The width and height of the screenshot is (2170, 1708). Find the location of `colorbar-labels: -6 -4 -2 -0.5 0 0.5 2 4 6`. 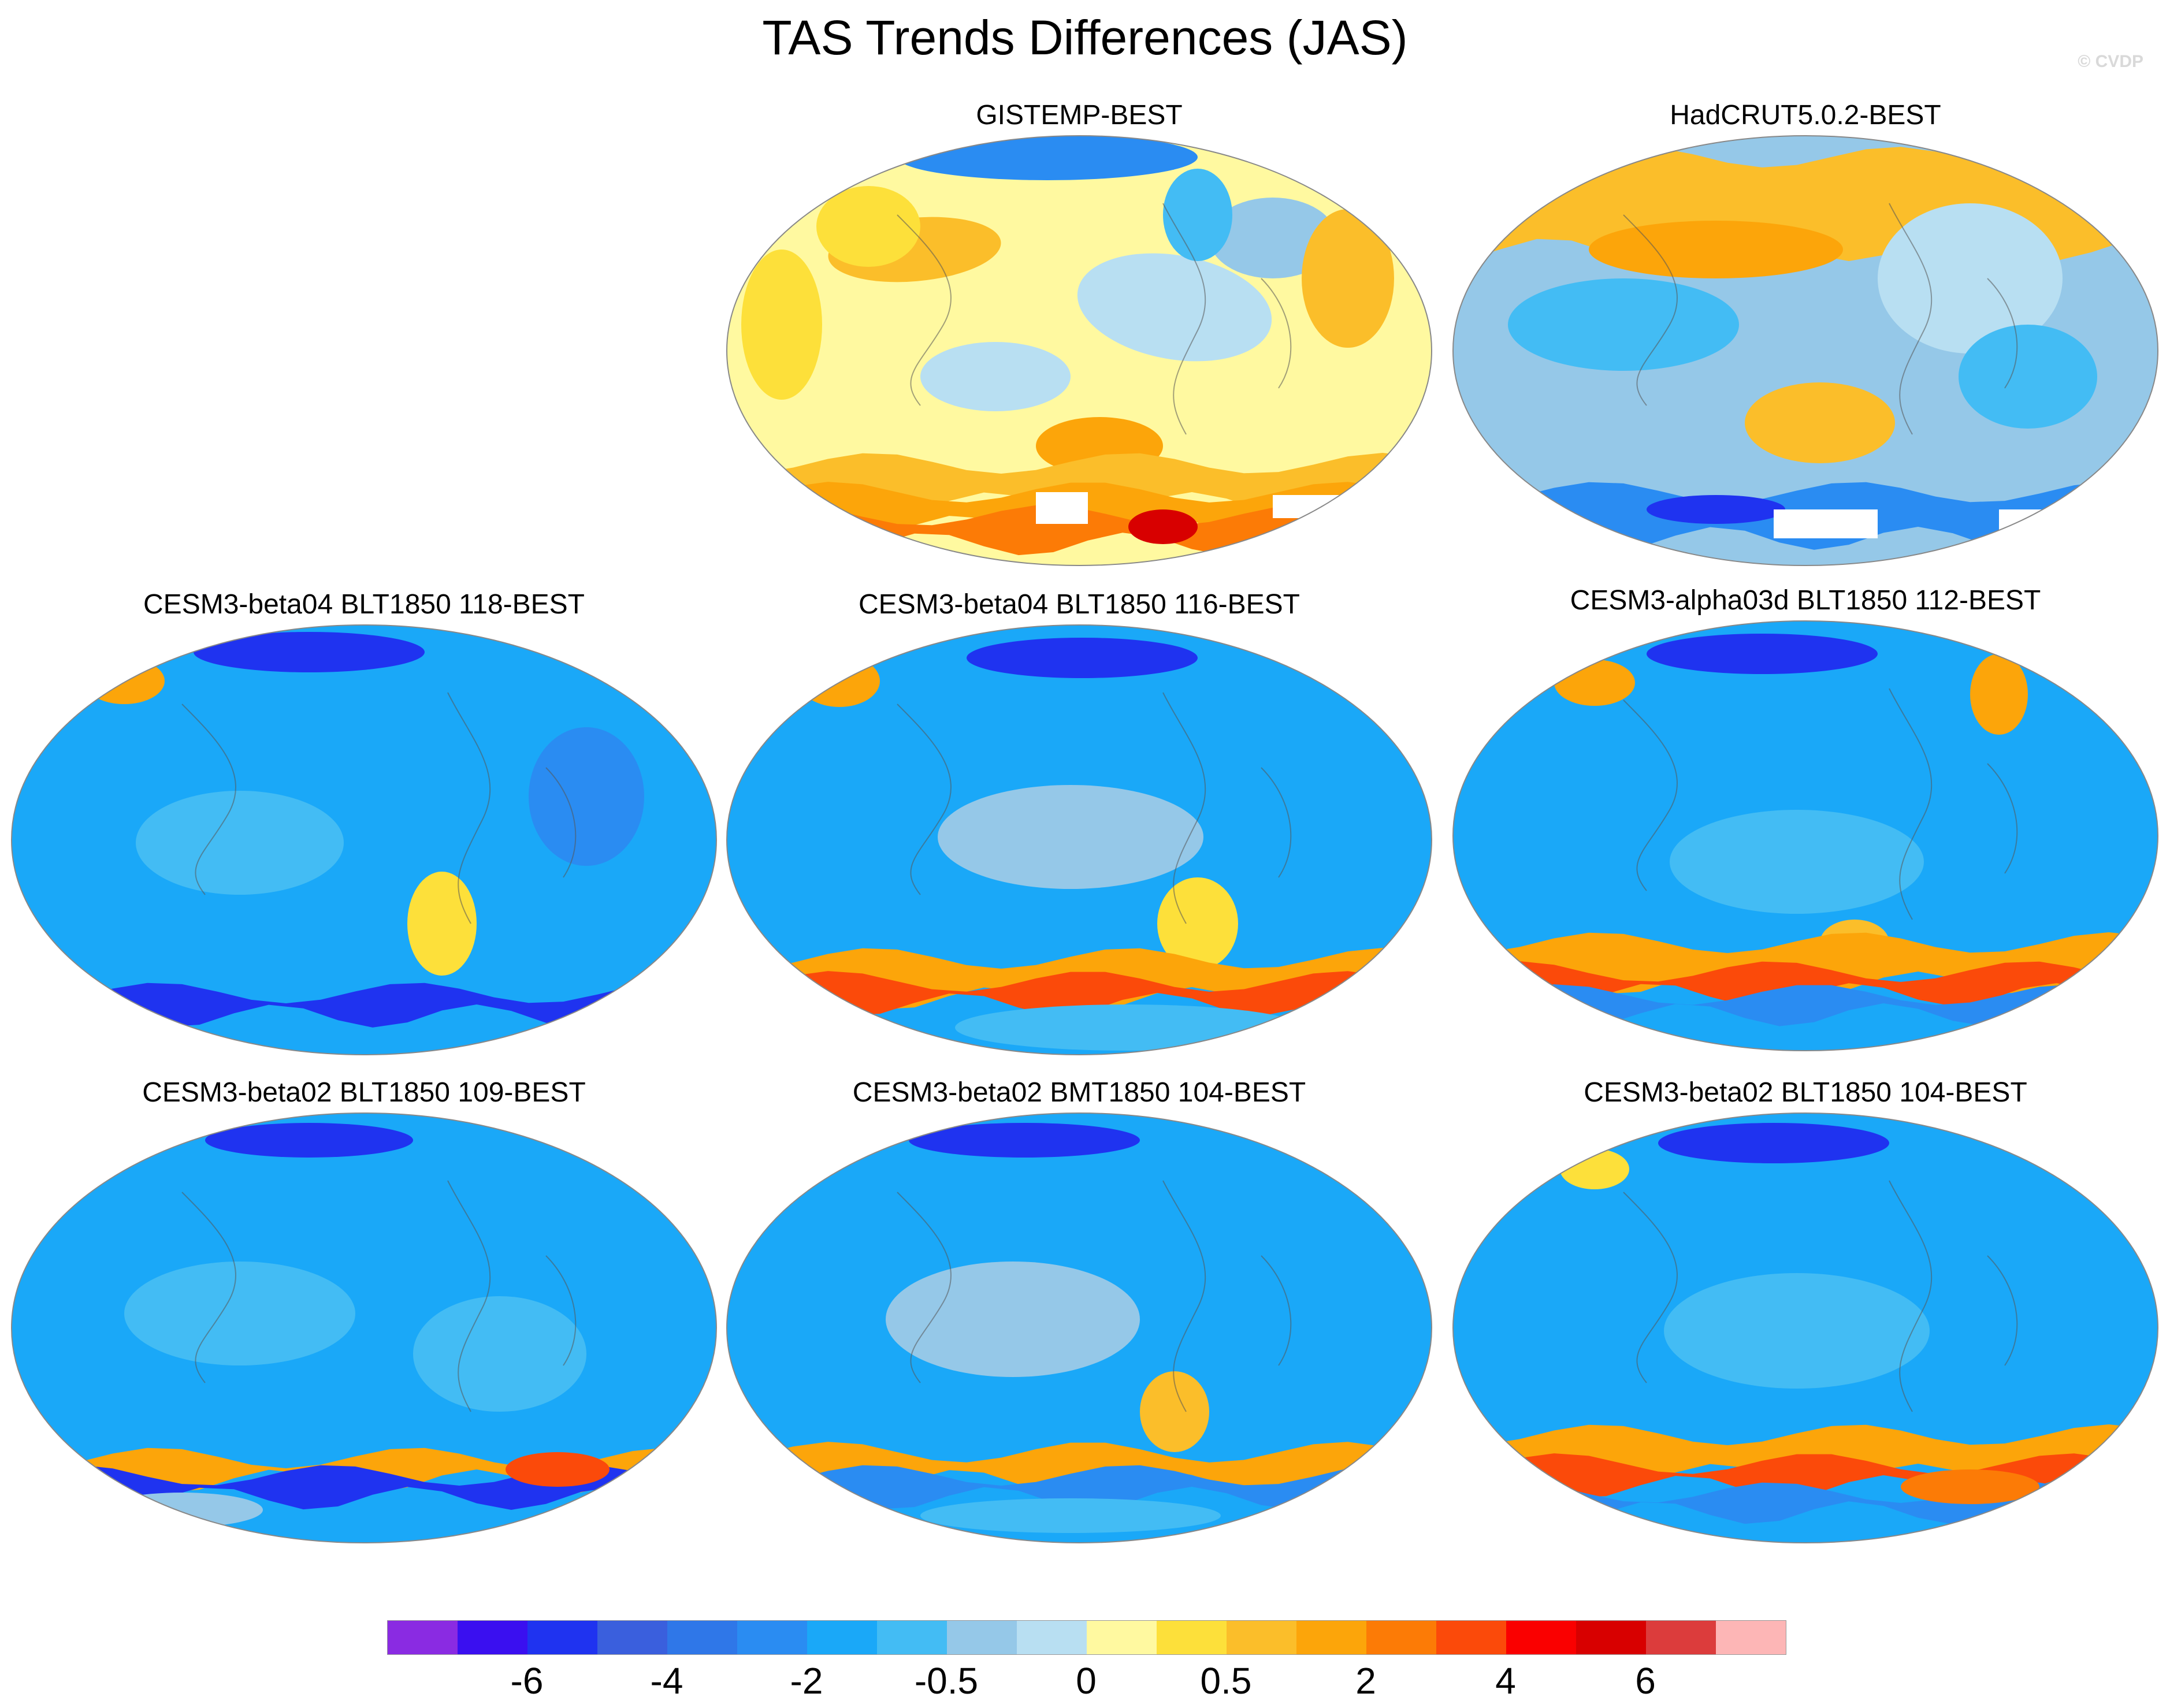

colorbar-labels: -6 -4 -2 -0.5 0 0.5 2 4 6 is located at coordinates (1086, 1682).